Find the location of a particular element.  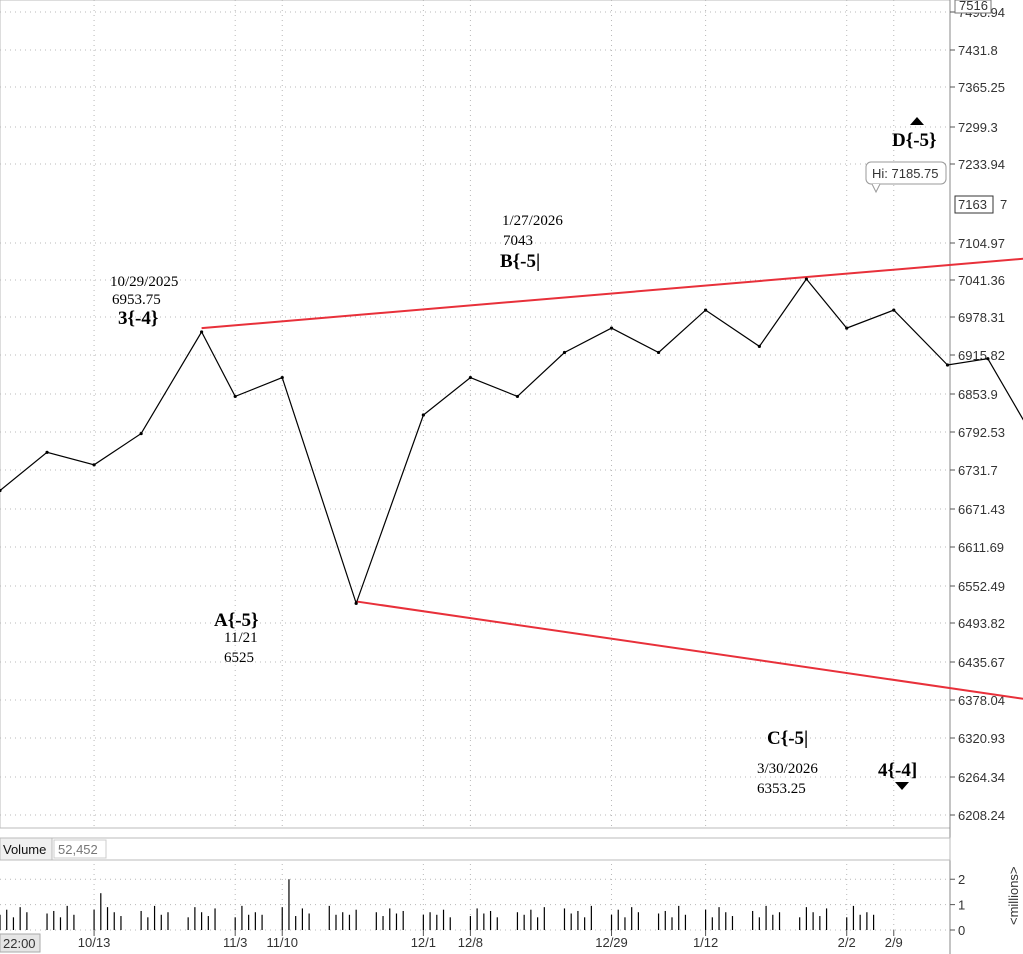

last-price-suffix: 7 is located at coordinates (1003, 204).